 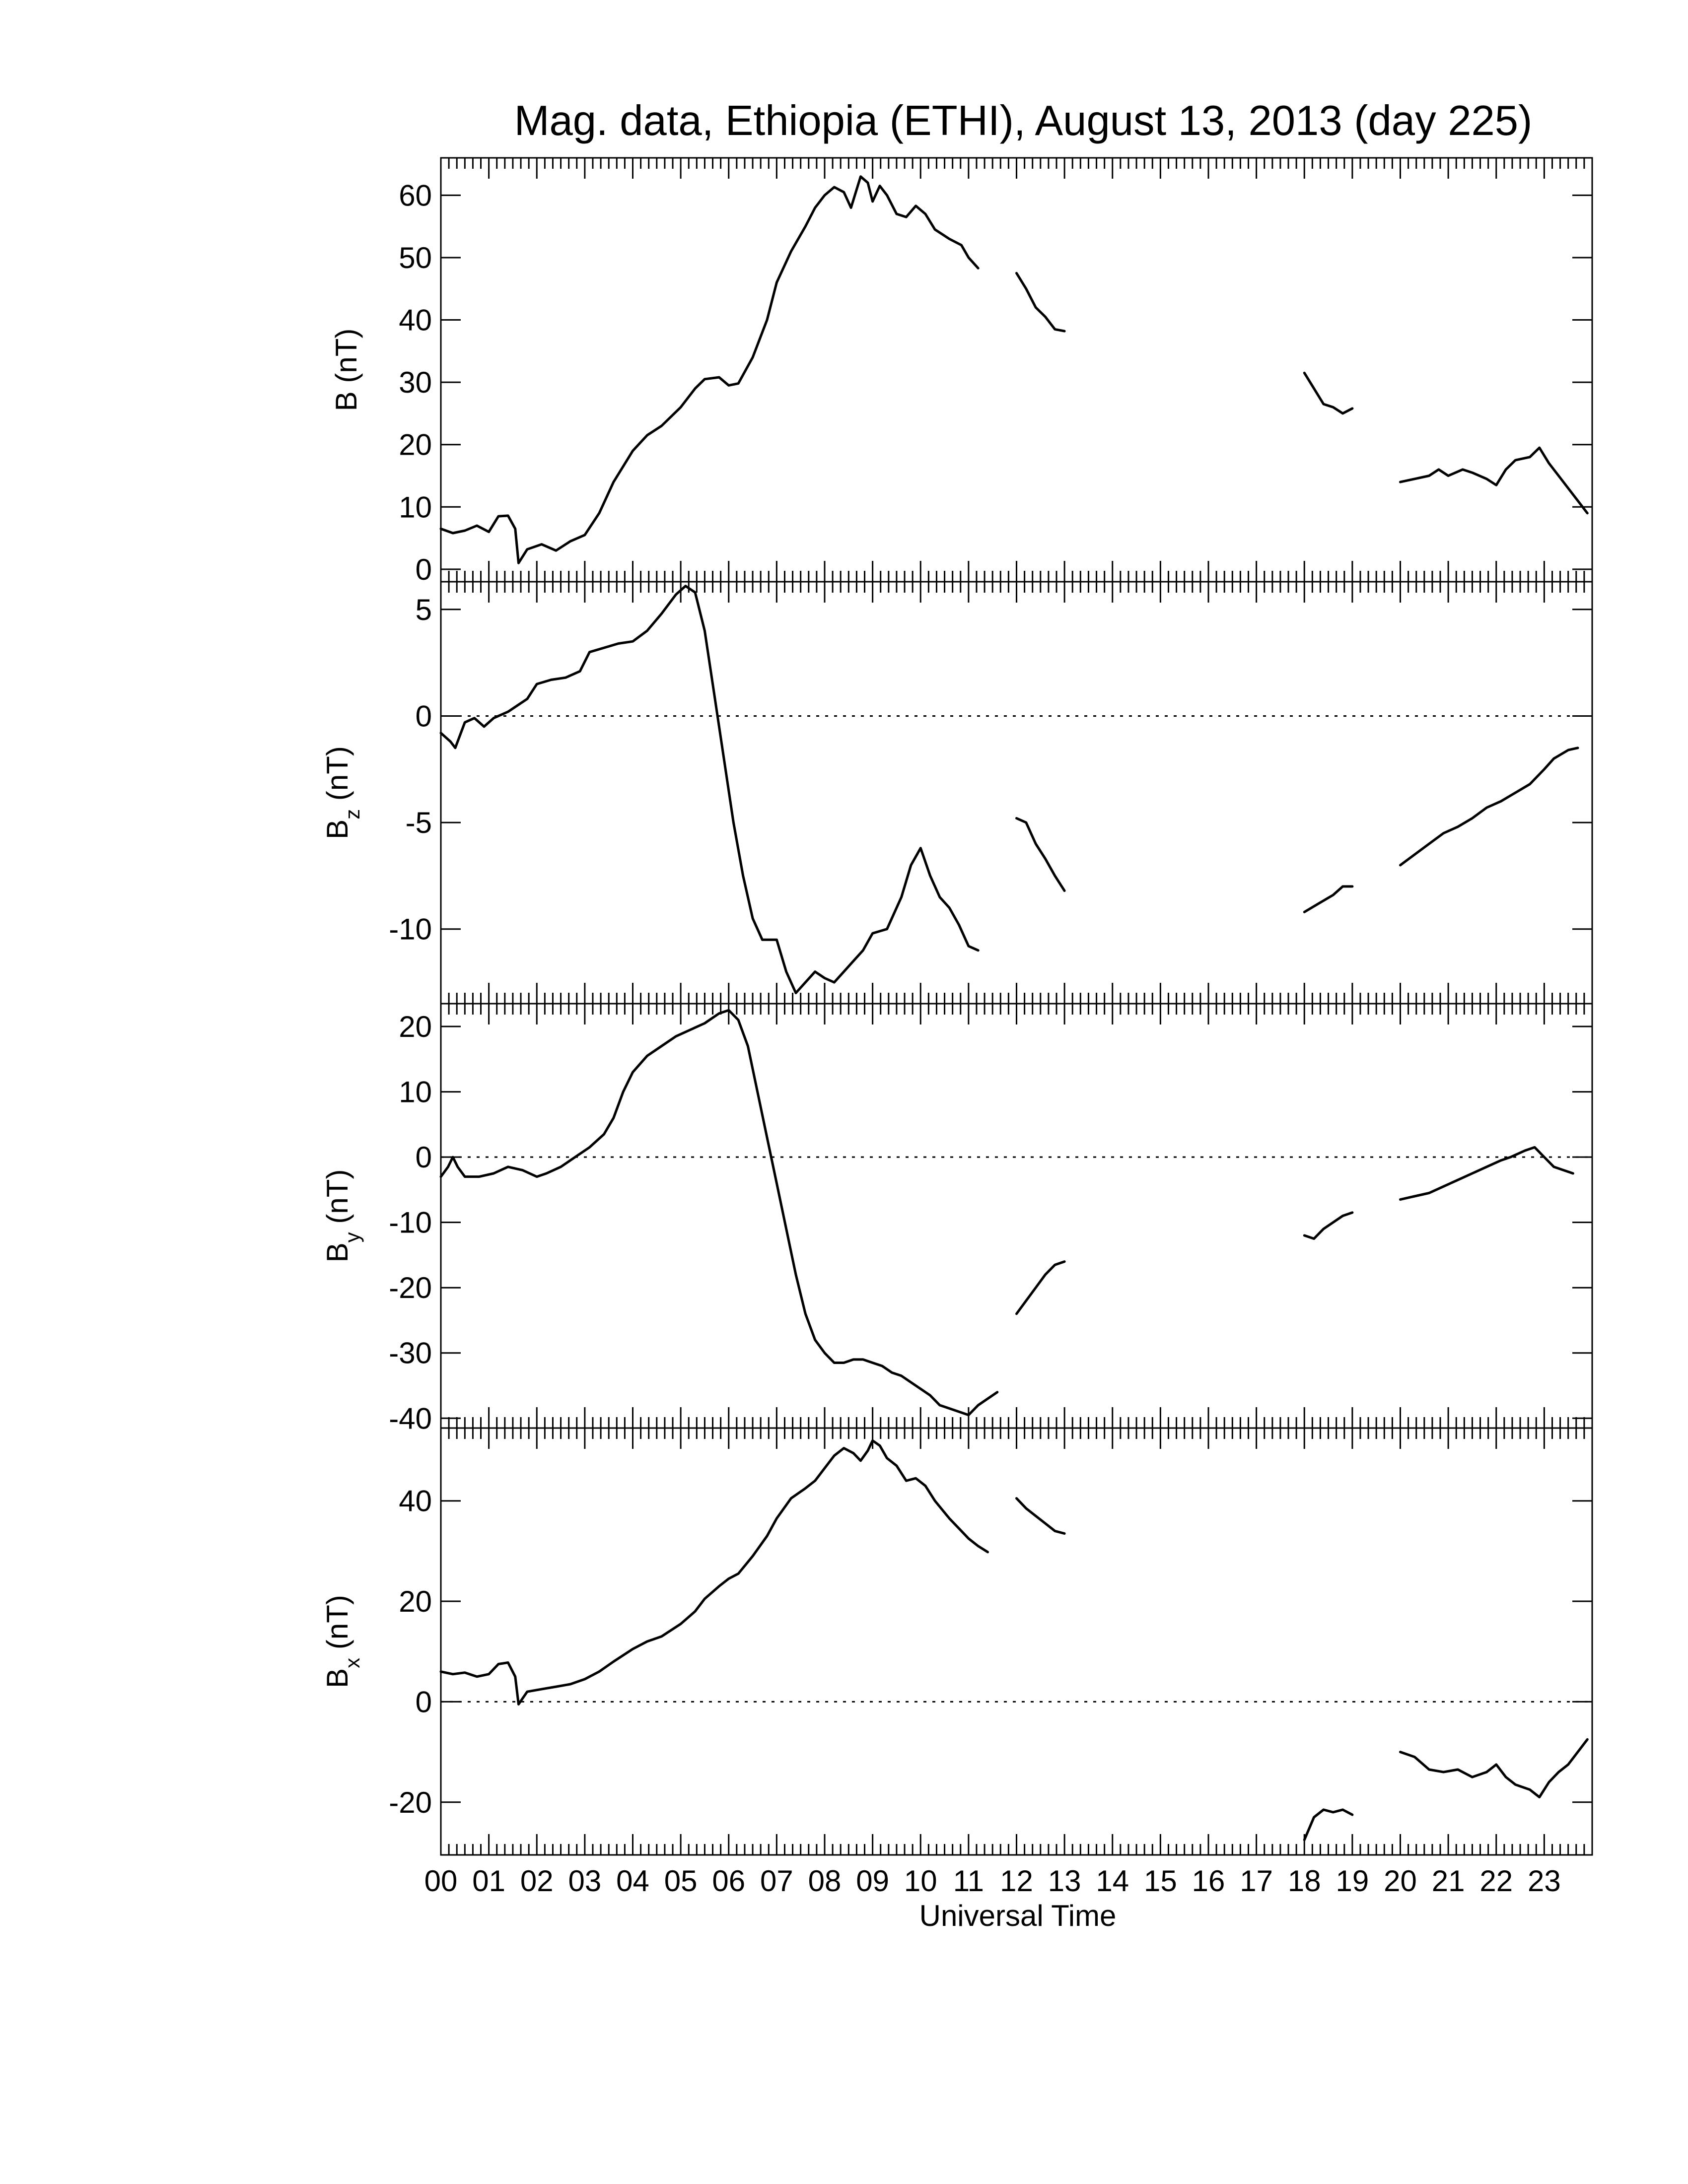 What do you see at coordinates (537, 1881) in the screenshot?
I see `x-tick-label: 02` at bounding box center [537, 1881].